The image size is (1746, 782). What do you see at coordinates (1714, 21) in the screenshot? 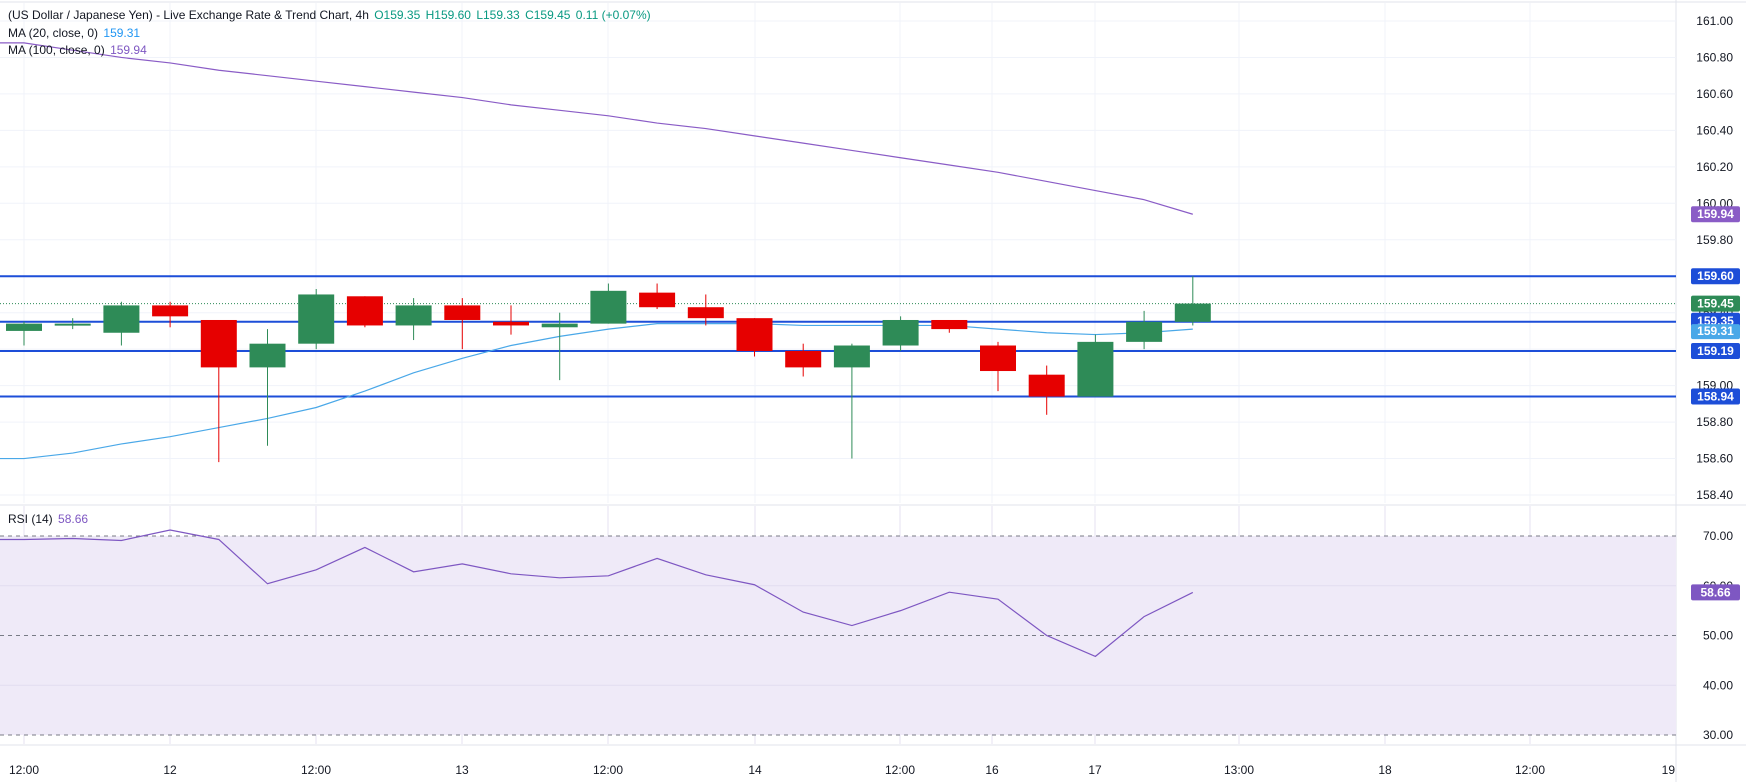
I see `price-tick-label: 161.00` at bounding box center [1714, 21].